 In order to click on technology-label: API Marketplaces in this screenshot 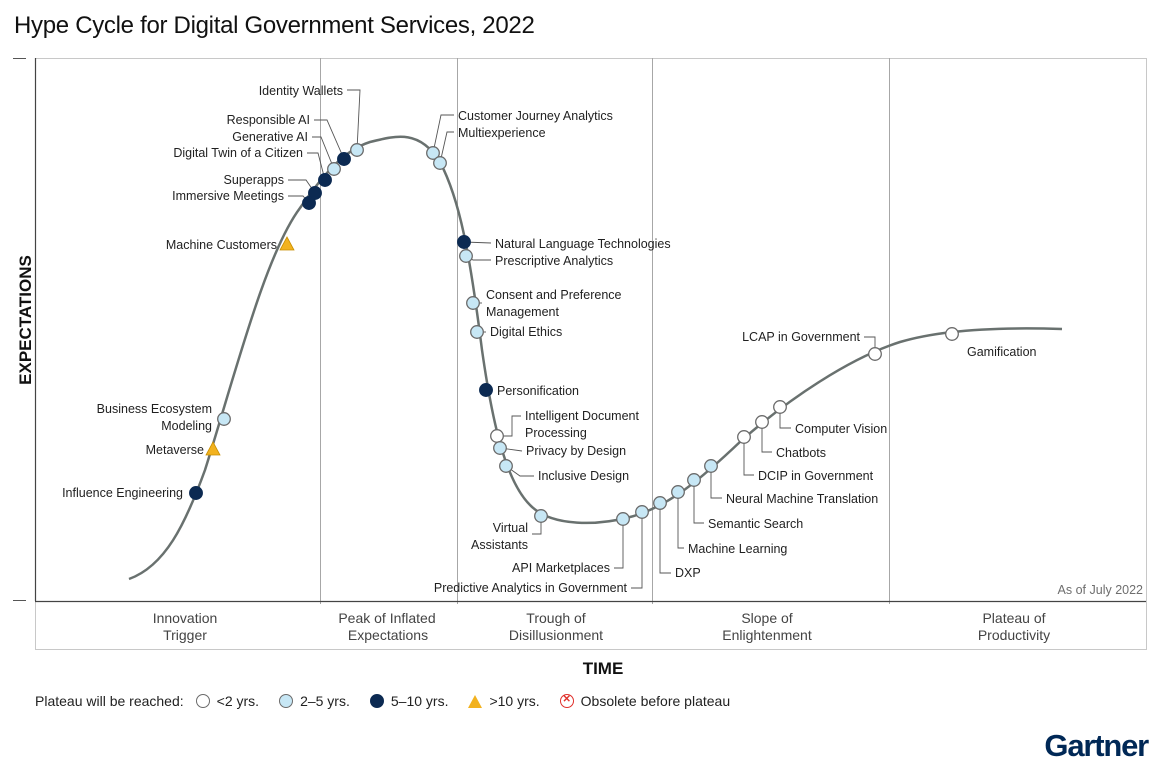, I will do `click(561, 568)`.